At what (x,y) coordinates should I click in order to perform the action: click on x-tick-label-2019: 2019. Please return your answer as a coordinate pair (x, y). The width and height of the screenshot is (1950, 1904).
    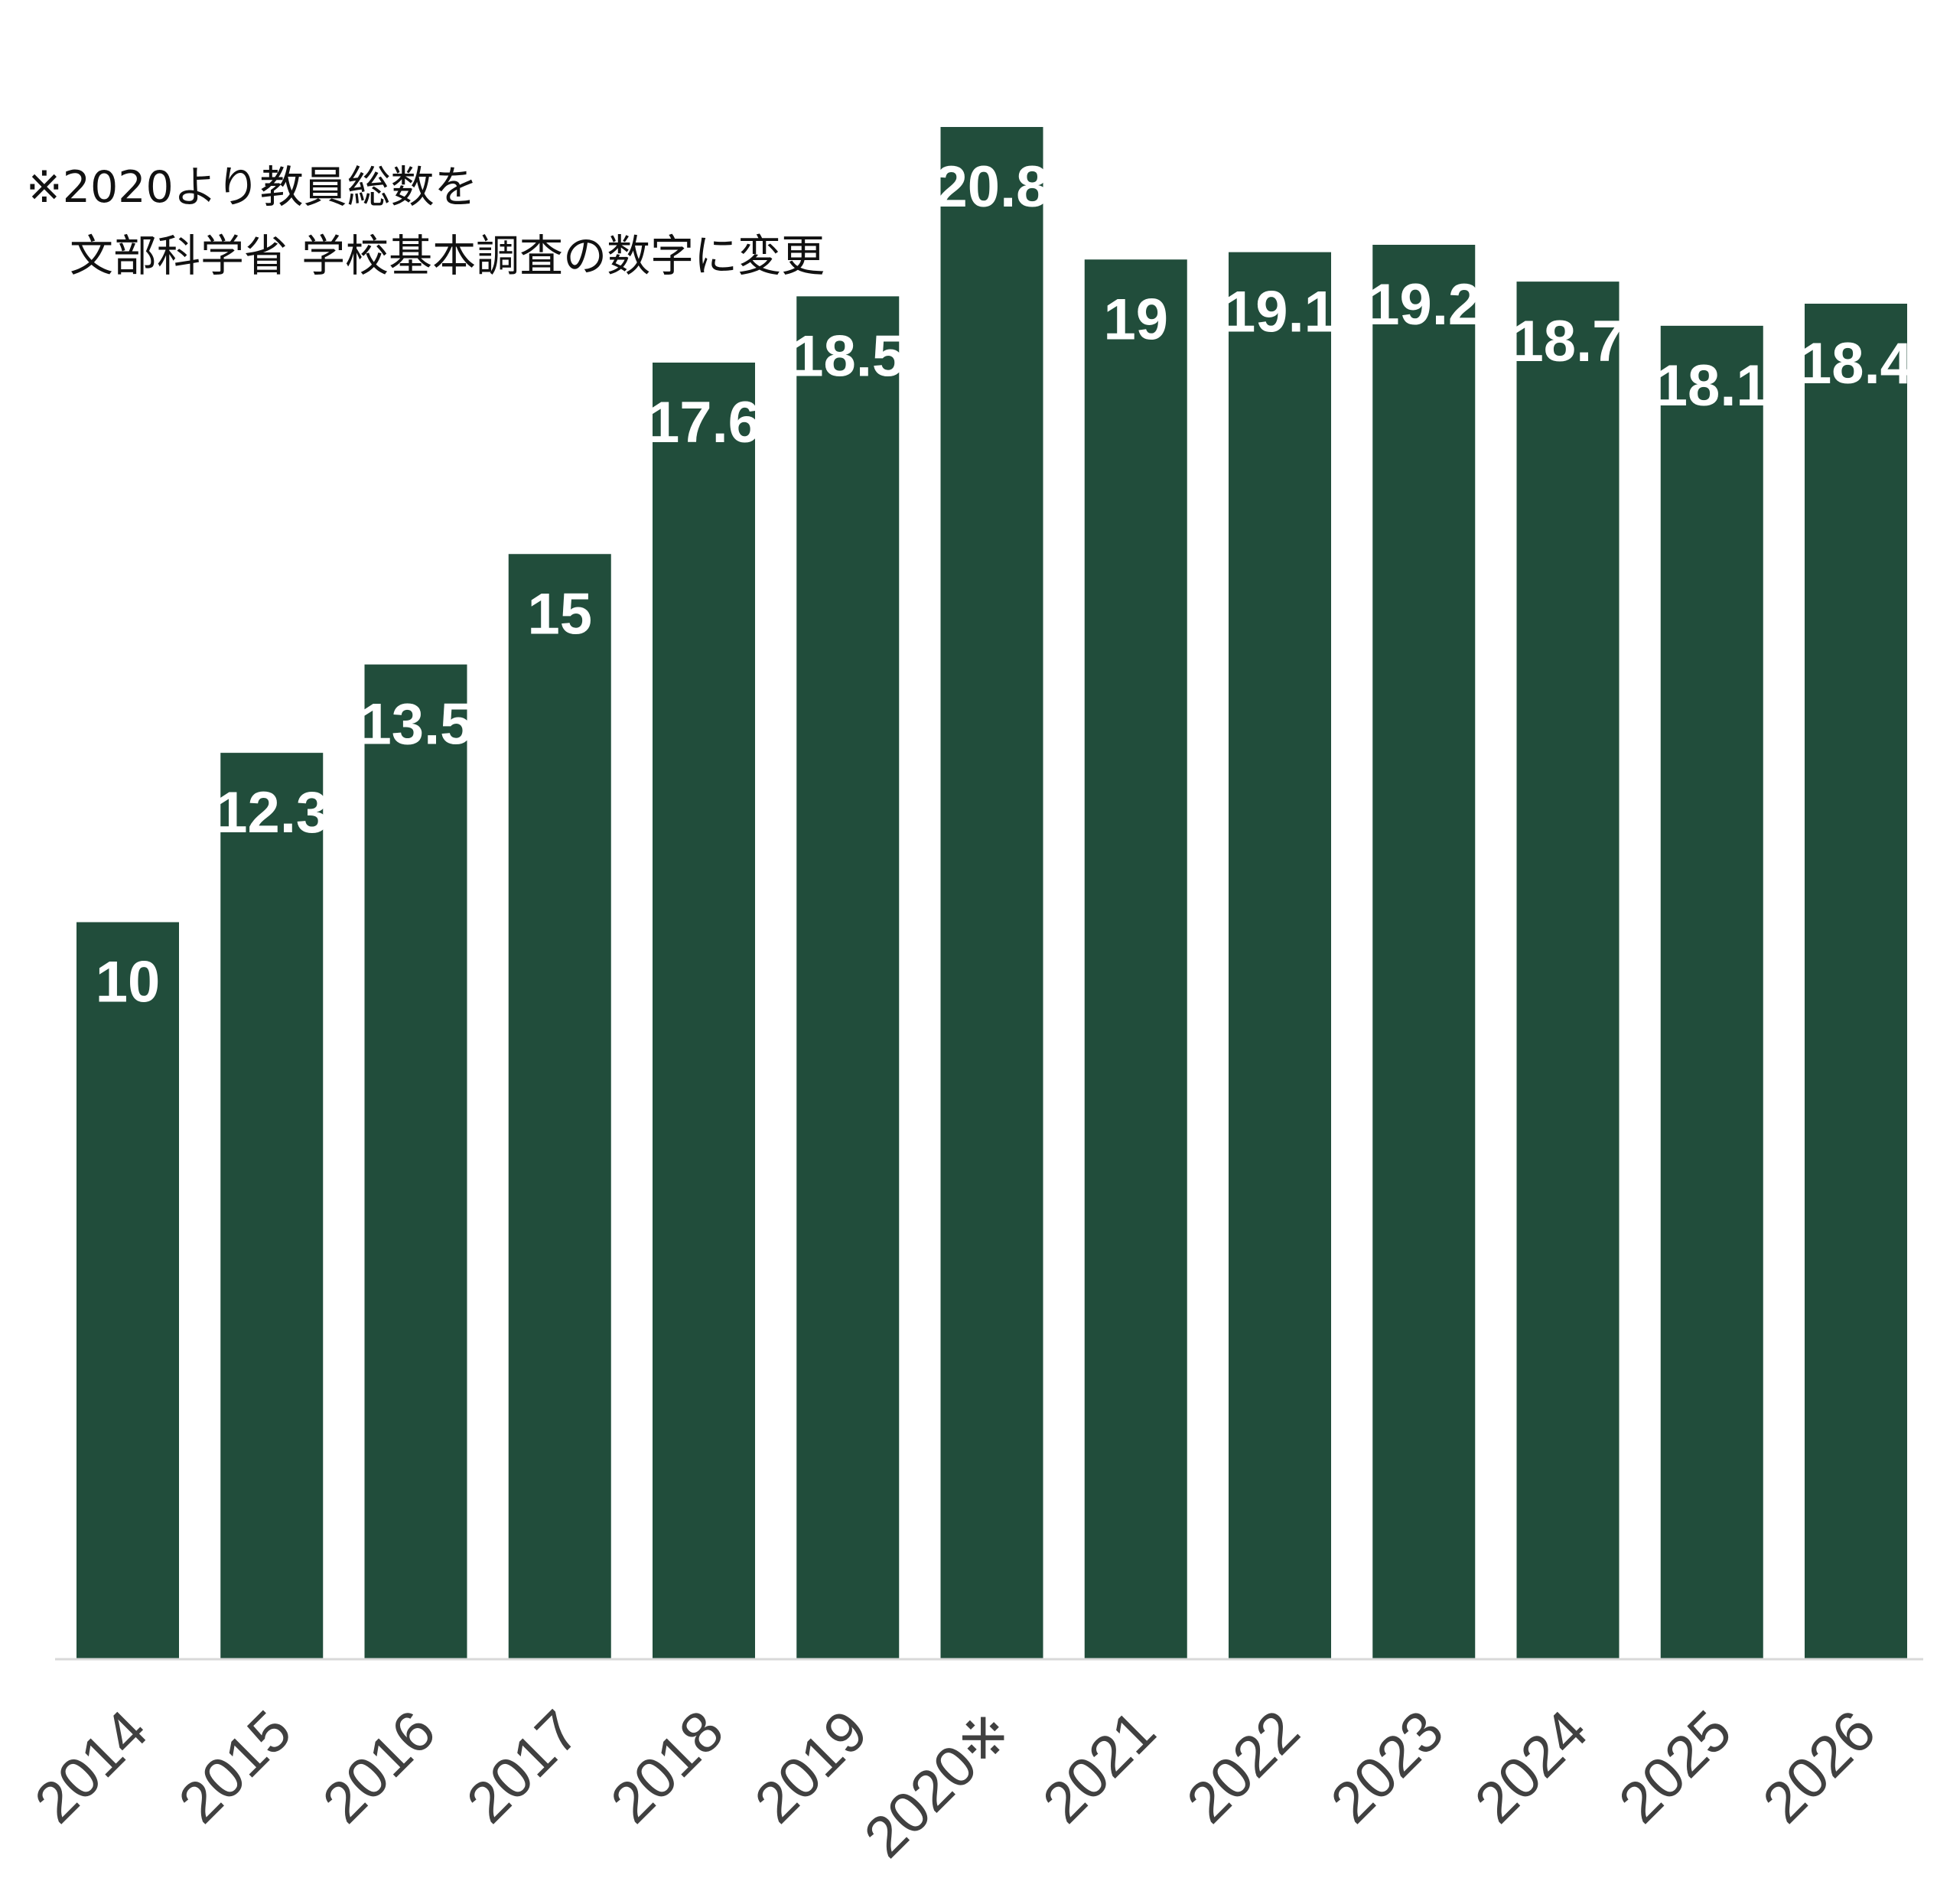
    Looking at the image, I should click on (812, 1767).